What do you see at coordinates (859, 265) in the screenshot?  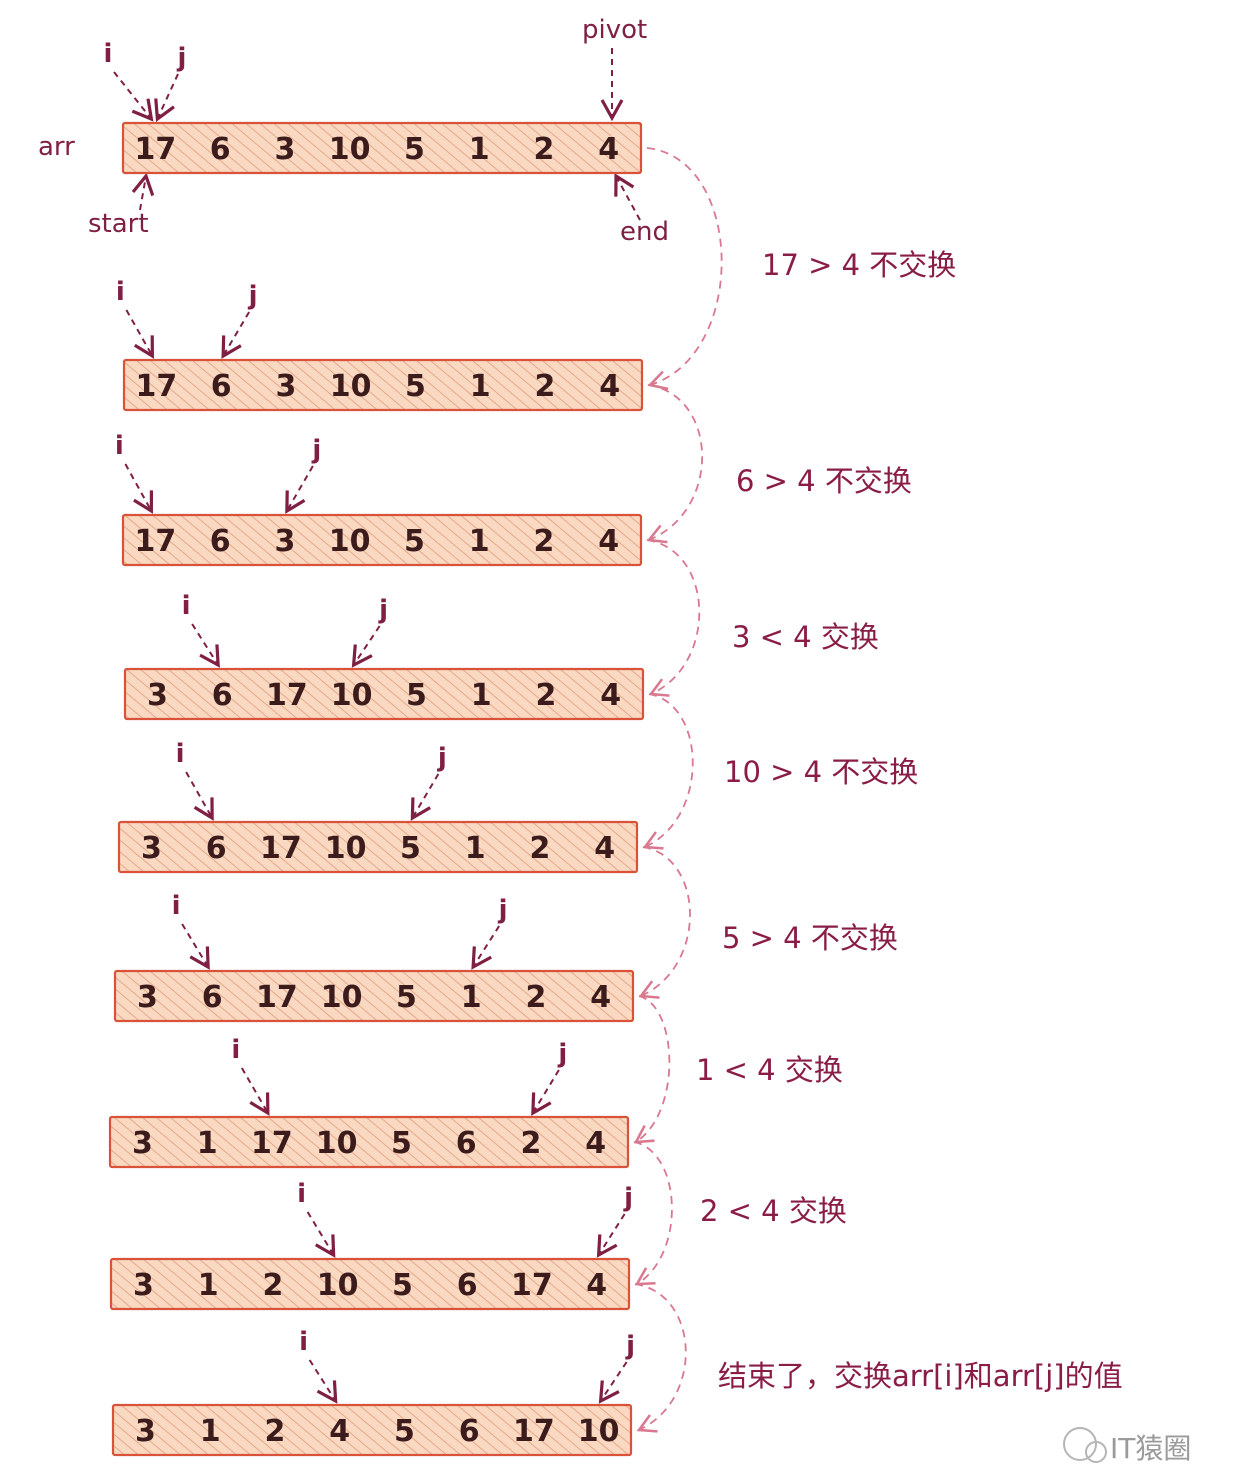 I see `step-note: 17 > 4 不交换` at bounding box center [859, 265].